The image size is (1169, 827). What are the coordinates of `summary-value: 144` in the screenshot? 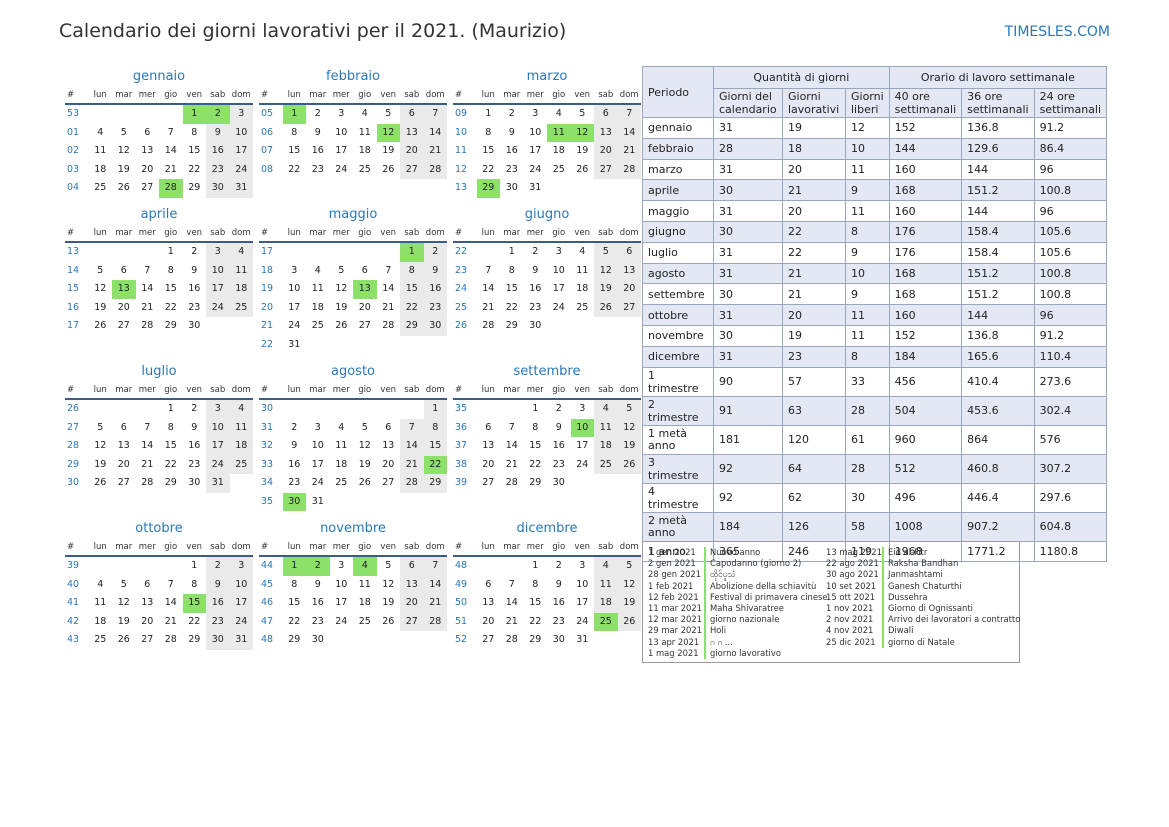 It's located at (998, 315).